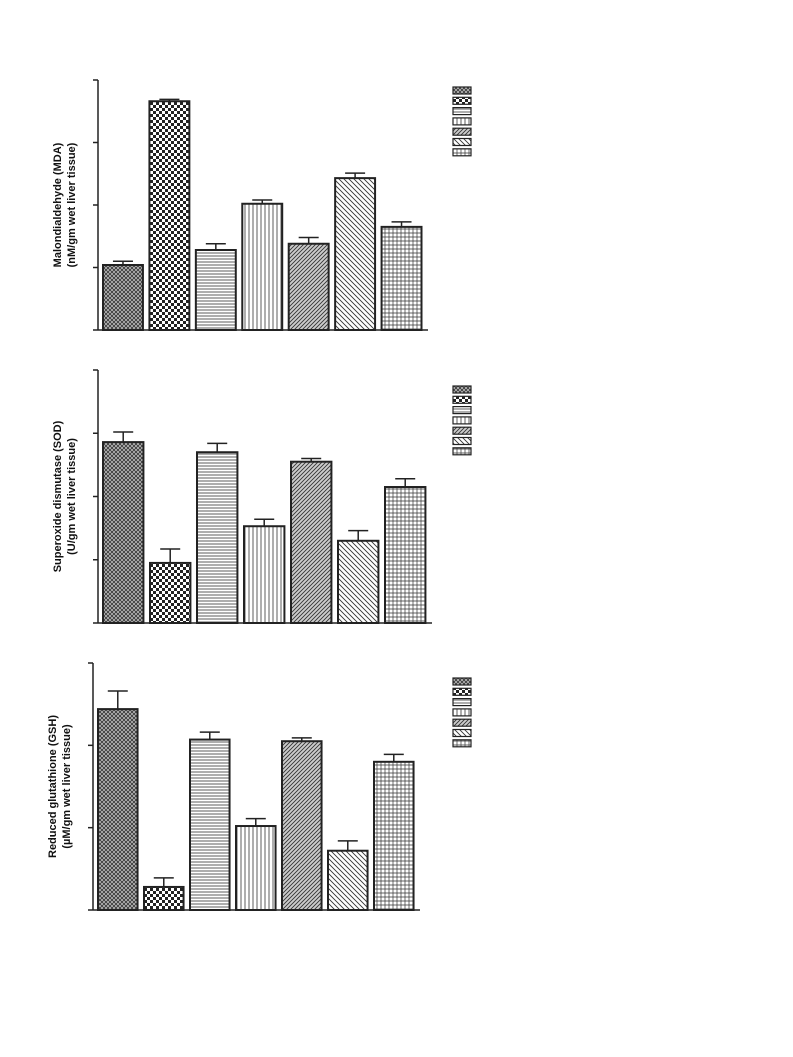 The height and width of the screenshot is (1057, 793). I want to click on y-axis-label: (U/gm wet liver tissue), so click(72, 496).